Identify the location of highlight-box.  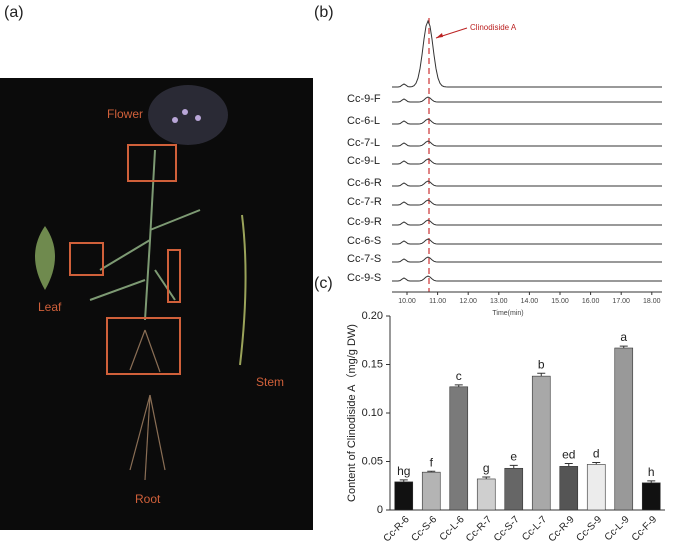
(125, 259).